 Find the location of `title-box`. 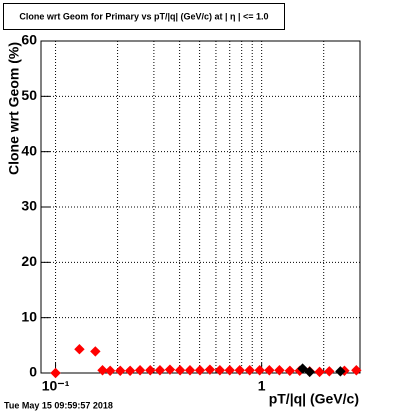

title-box is located at coordinates (144, 16).